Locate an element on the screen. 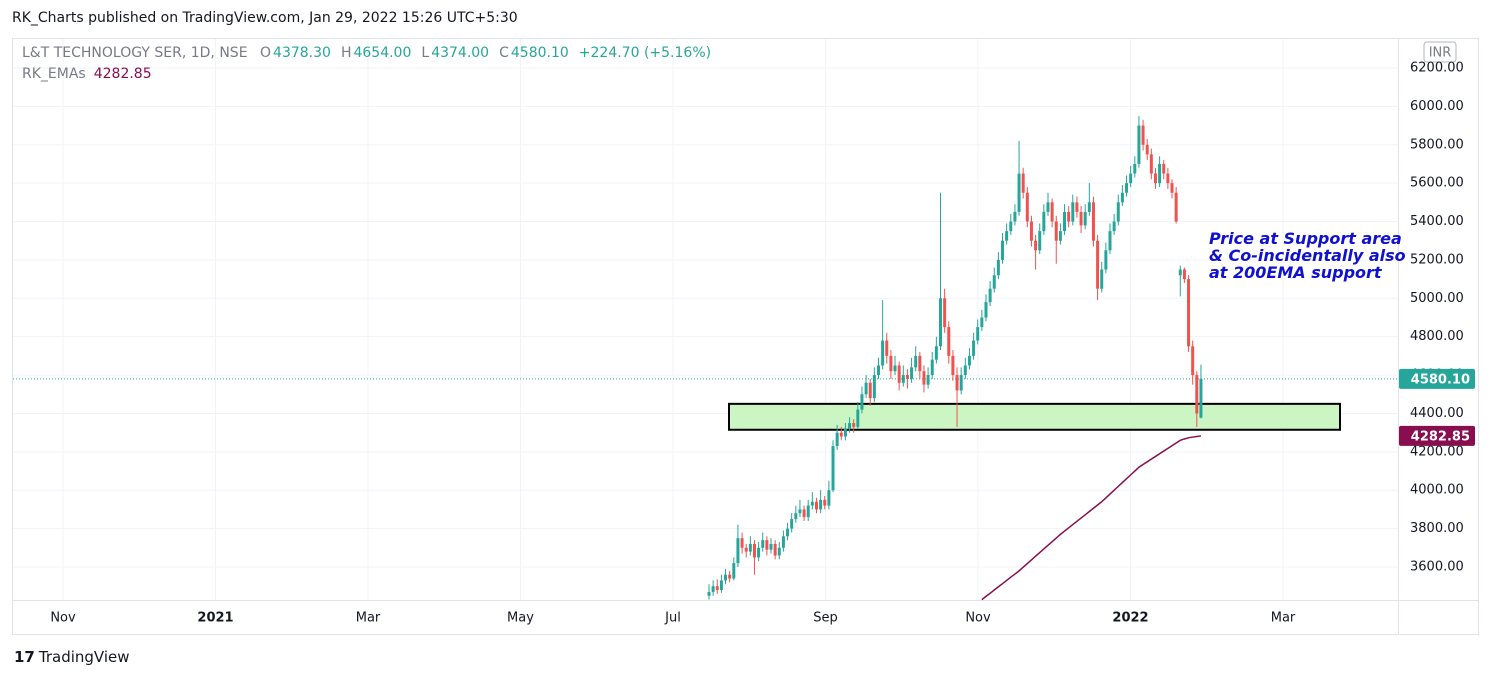  ohlc-value: 4654.00 is located at coordinates (382, 53).